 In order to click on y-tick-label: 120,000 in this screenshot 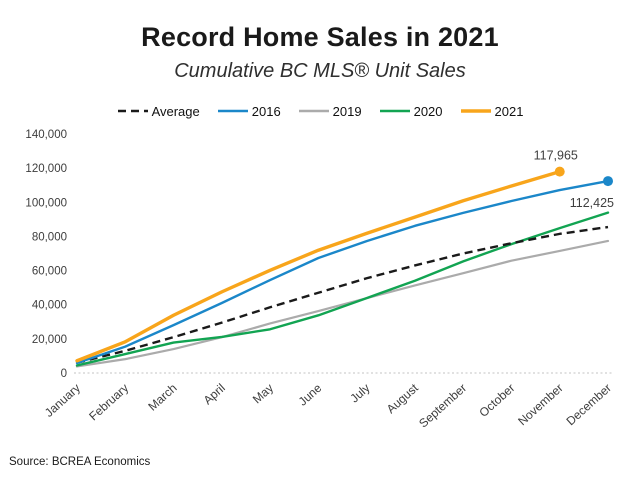, I will do `click(46, 169)`.